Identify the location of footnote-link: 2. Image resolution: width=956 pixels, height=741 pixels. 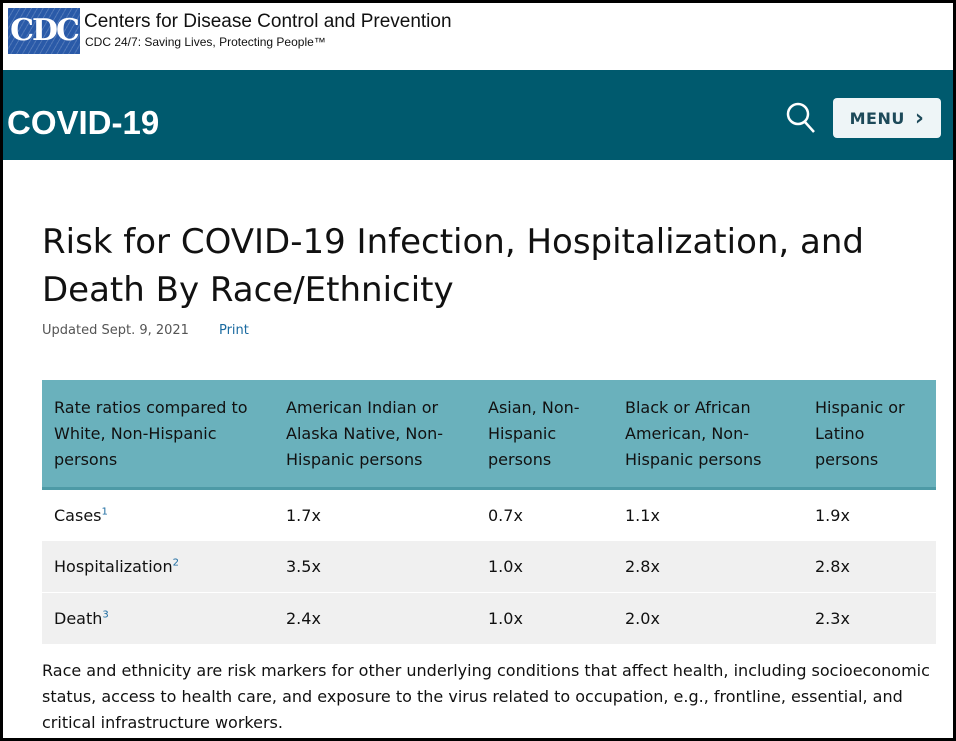
(175, 563).